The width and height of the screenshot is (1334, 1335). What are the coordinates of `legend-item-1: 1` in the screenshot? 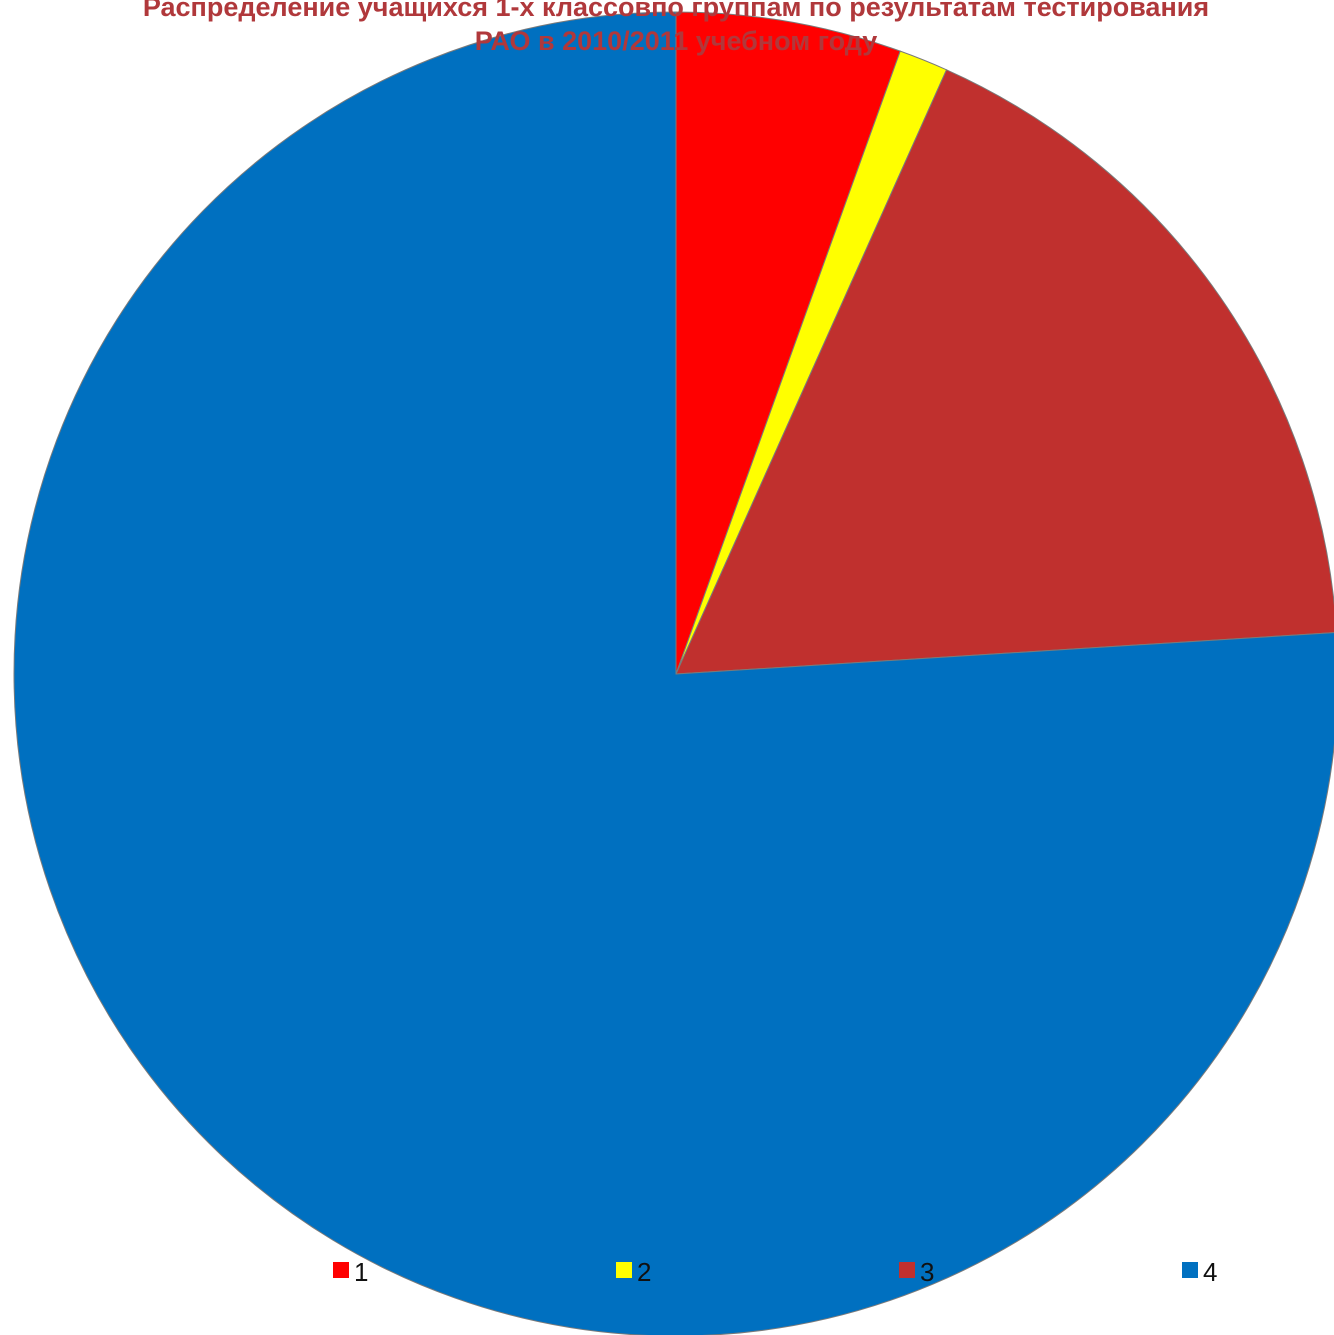 It's located at (350, 1272).